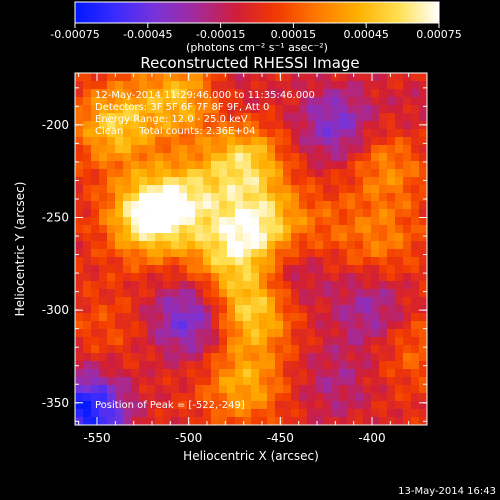  What do you see at coordinates (171, 119) in the screenshot?
I see `annotation-energy-range: Energy Range: 12.0 - 25.0 keV` at bounding box center [171, 119].